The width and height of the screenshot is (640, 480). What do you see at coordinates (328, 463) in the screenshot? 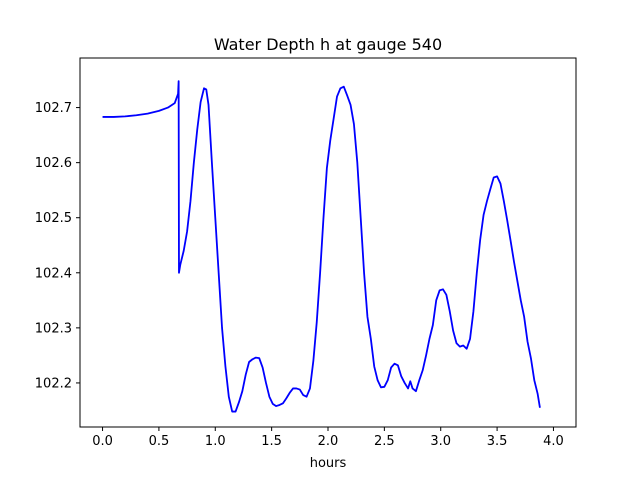
I see `x-axis-label: hours` at bounding box center [328, 463].